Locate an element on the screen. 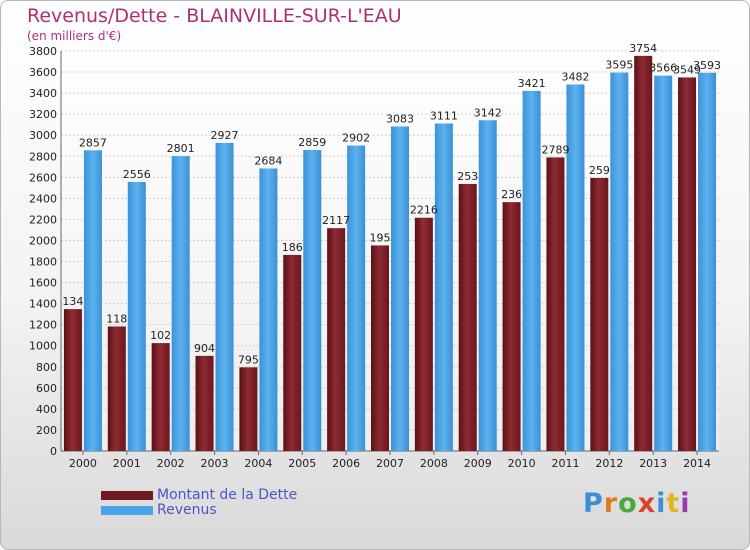 Image resolution: width=750 pixels, height=550 pixels. data-label-debt-2013: 3754 is located at coordinates (643, 48).